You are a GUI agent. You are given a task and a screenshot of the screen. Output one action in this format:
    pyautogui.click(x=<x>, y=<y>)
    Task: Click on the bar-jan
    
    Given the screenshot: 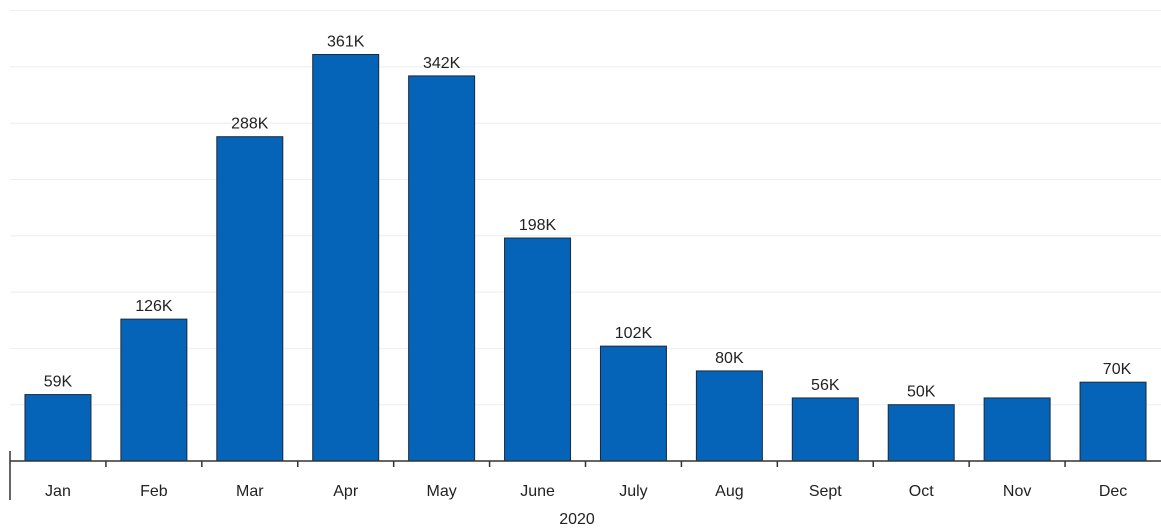 What is the action you would take?
    pyautogui.click(x=58, y=428)
    